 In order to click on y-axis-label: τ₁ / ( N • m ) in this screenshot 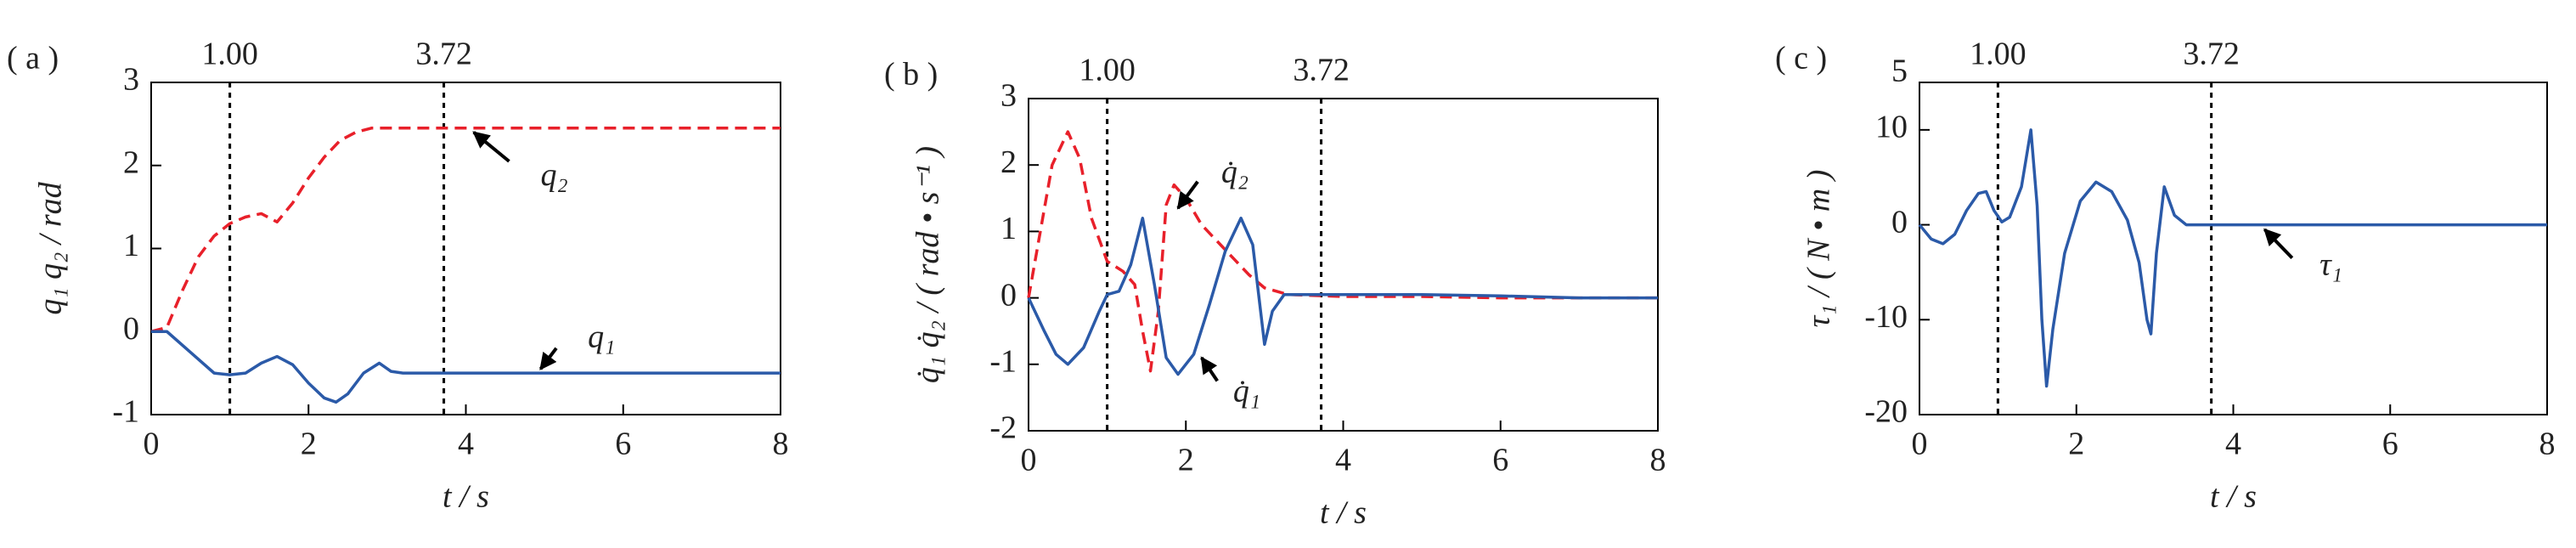, I will do `click(1819, 249)`.